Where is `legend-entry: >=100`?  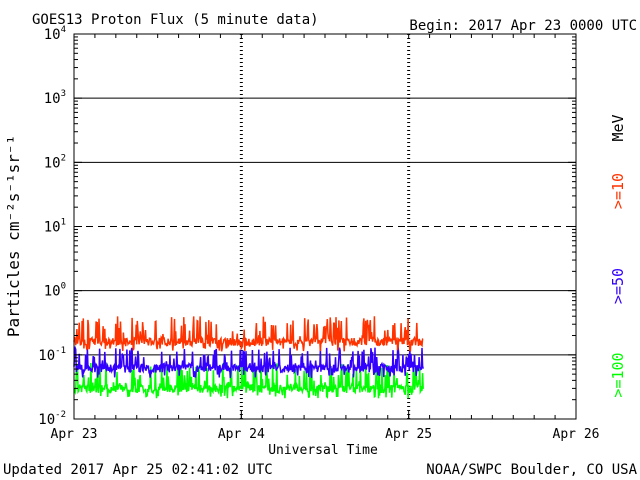 legend-entry: >=100 is located at coordinates (618, 374).